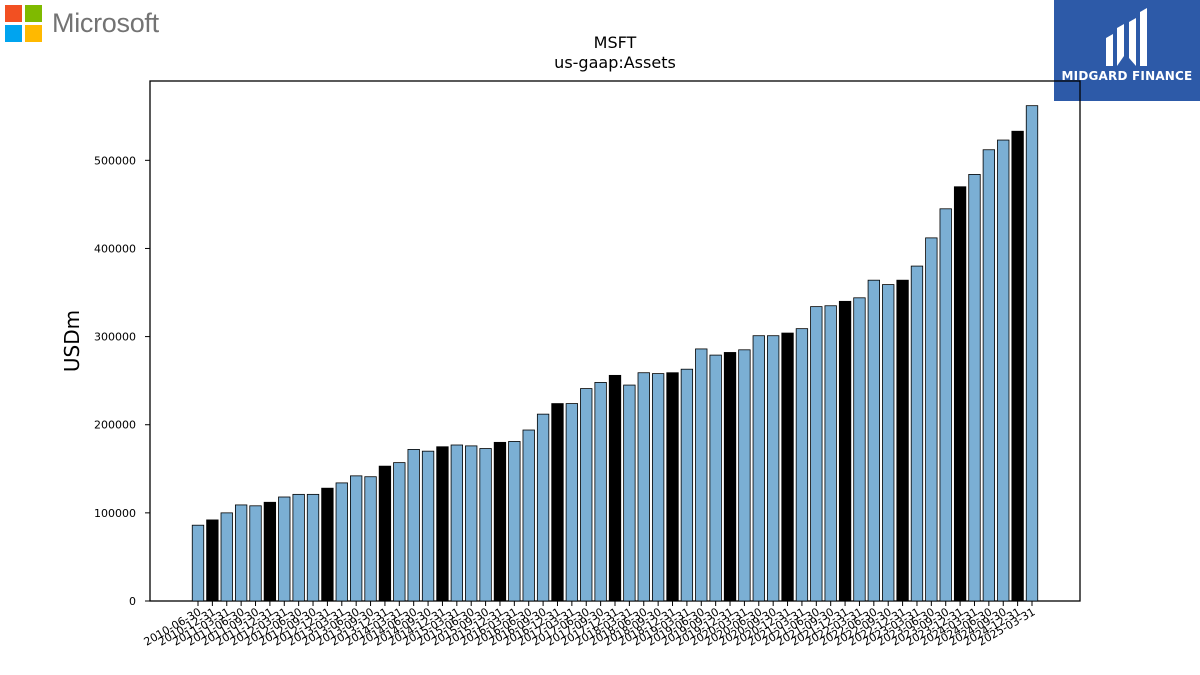 This screenshot has width=1200, height=675. What do you see at coordinates (72, 341) in the screenshot?
I see `y-axis-label: USDm` at bounding box center [72, 341].